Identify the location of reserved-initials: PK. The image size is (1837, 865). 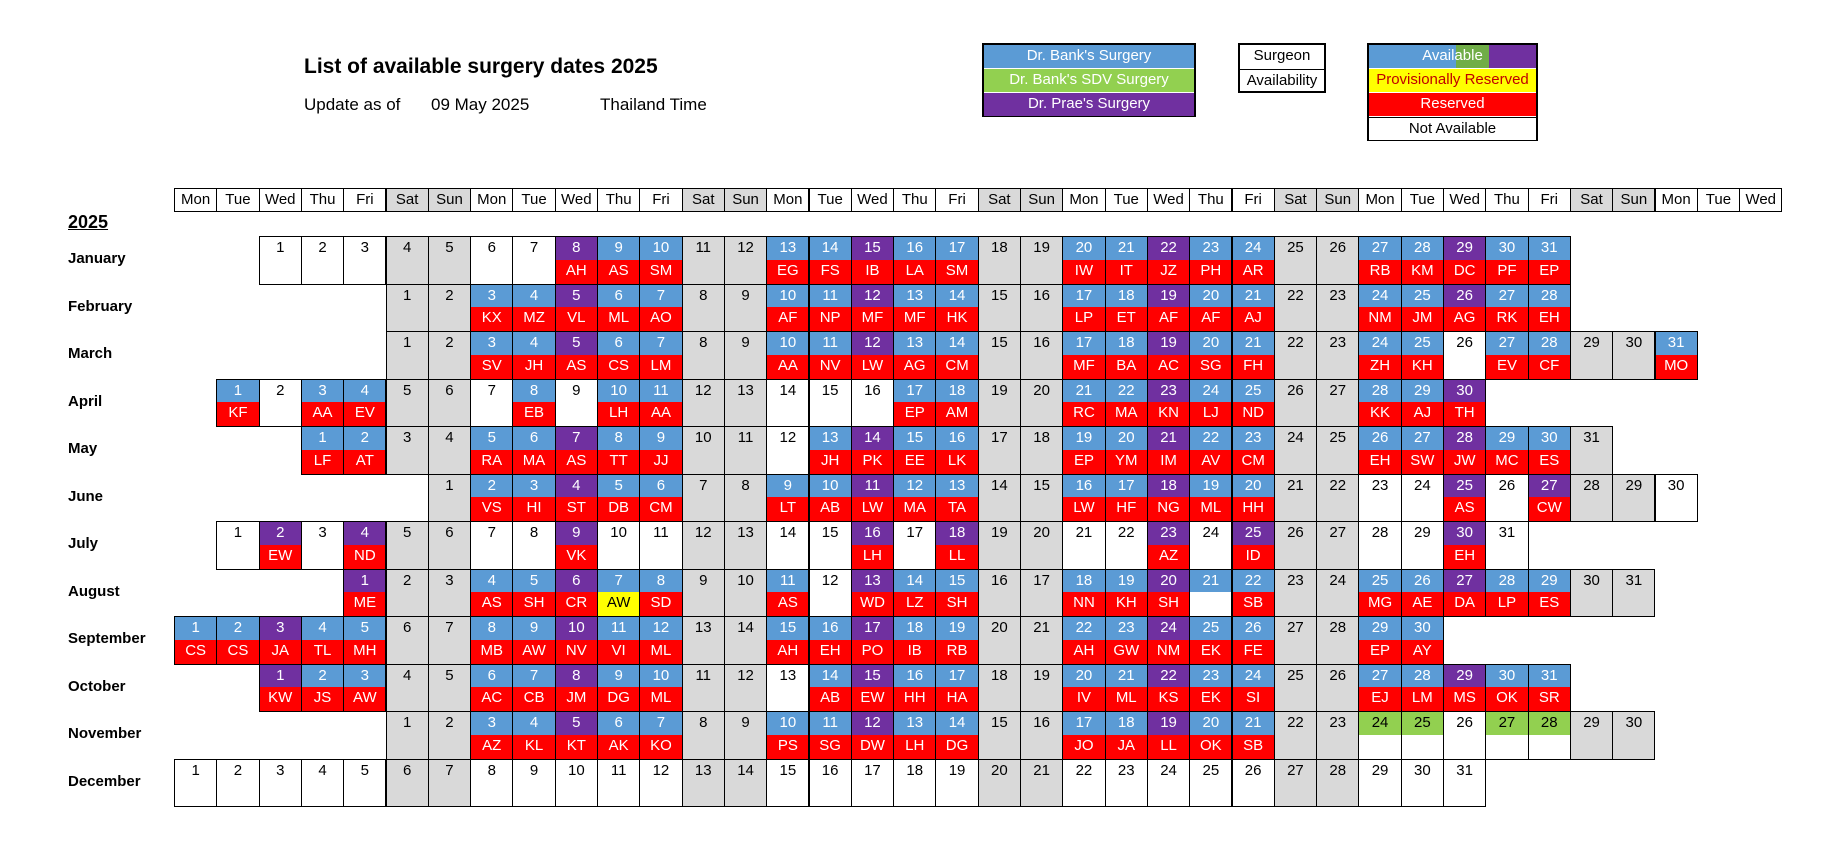
(872, 461).